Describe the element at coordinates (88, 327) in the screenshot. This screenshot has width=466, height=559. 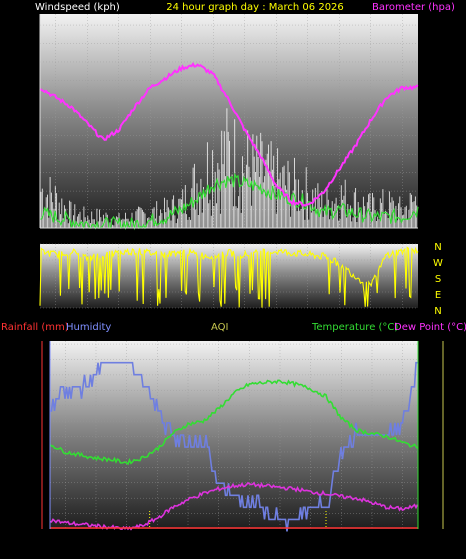
I see `humidity-axis-title: Humidity` at that location.